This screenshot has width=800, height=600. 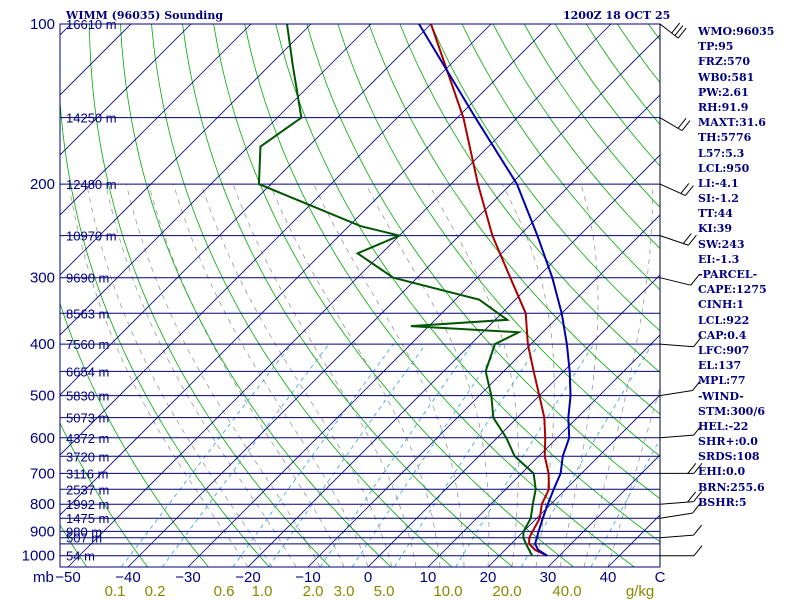 I want to click on index-line: CAP:0.4, so click(x=722, y=335).